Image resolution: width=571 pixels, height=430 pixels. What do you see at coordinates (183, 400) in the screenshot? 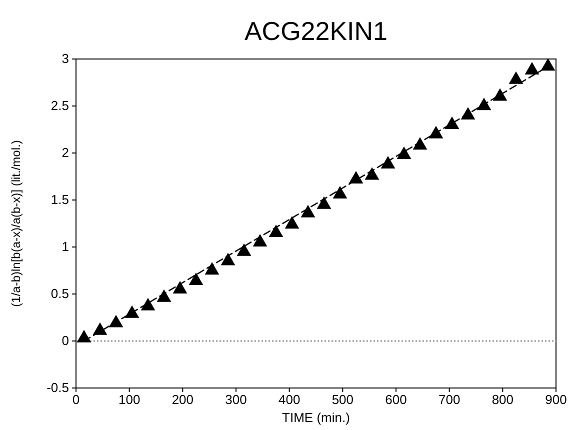
I see `x-tick-label: 200` at bounding box center [183, 400].